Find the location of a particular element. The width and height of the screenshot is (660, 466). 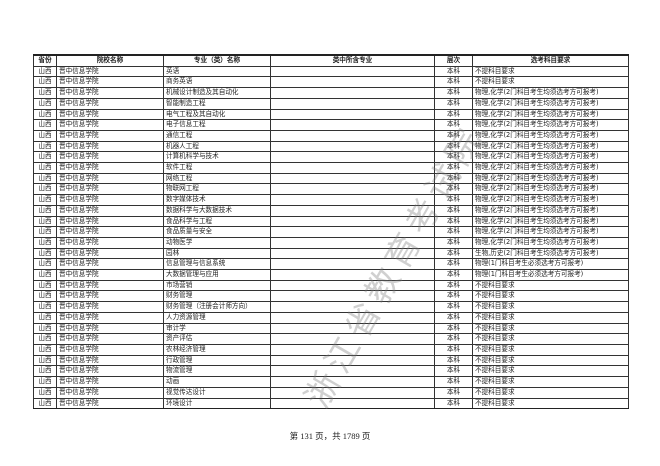

table-row: 山西 晋中信息学院 动物医学 本科 物理,化学(2门科目考生均须选考方可报考) is located at coordinates (331, 242).